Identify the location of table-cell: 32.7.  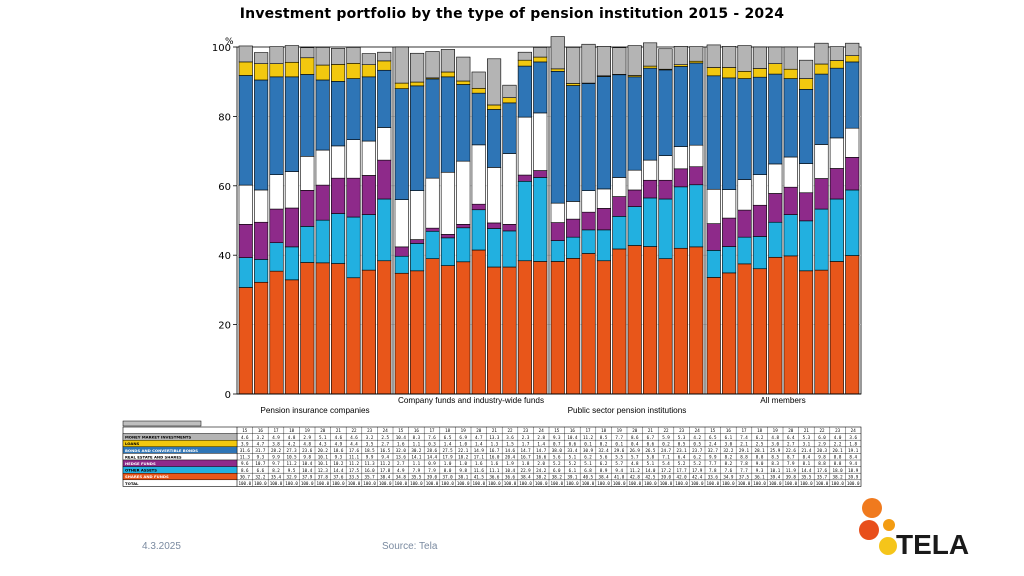
(713, 450).